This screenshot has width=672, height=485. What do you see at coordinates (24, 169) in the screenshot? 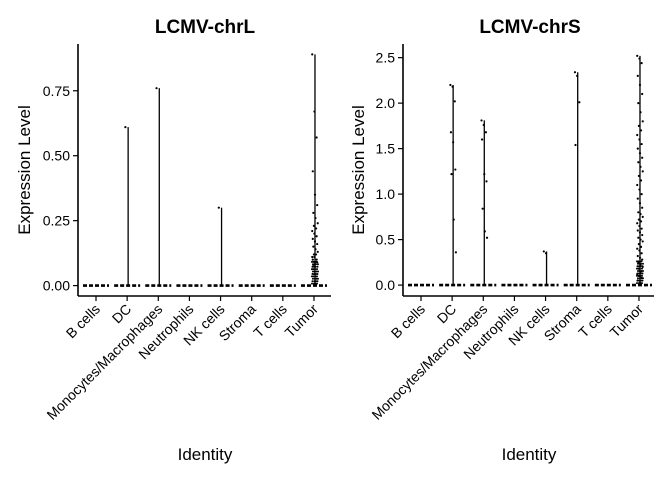
I see `y-axis-title: Expression Level` at bounding box center [24, 169].